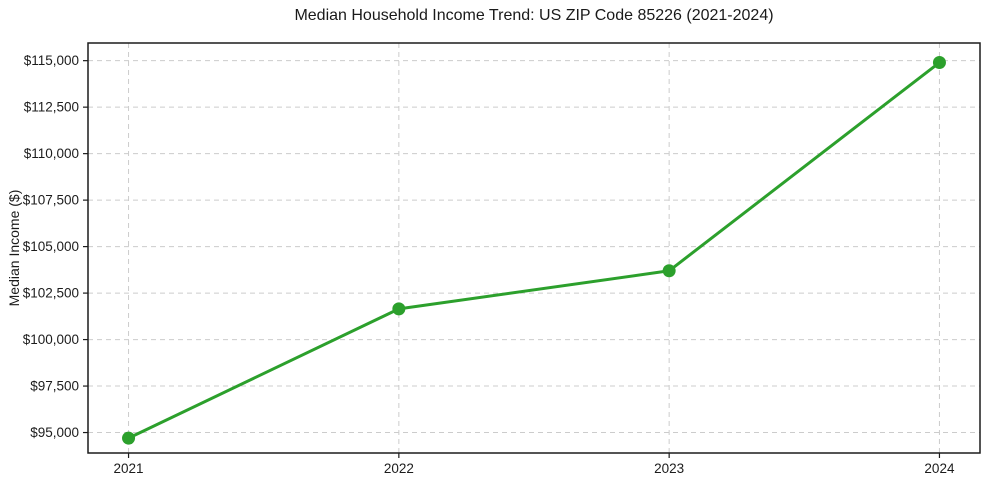  I want to click on y-tick-label: $107,500, so click(51, 200).